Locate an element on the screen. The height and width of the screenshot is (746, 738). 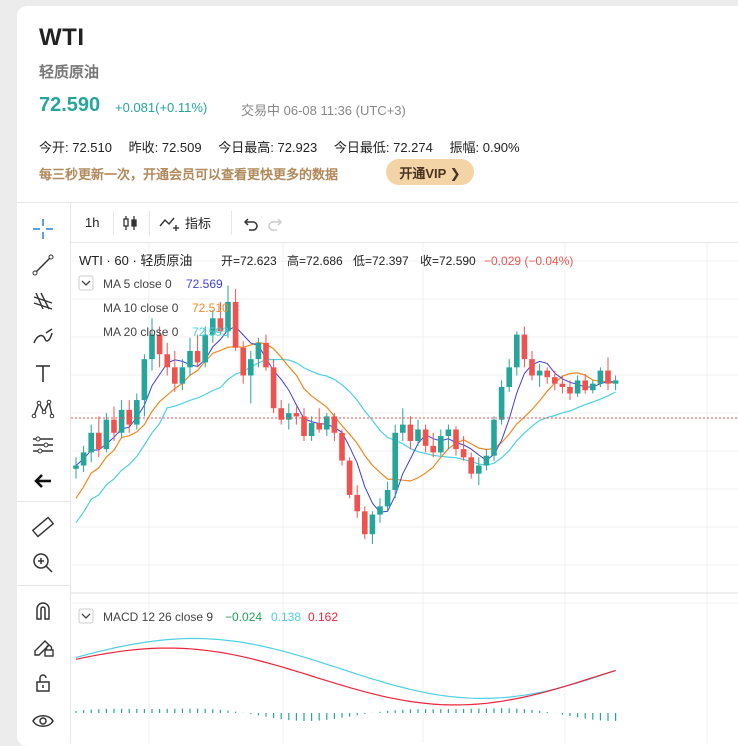
tool-divider is located at coordinates (43, 501).